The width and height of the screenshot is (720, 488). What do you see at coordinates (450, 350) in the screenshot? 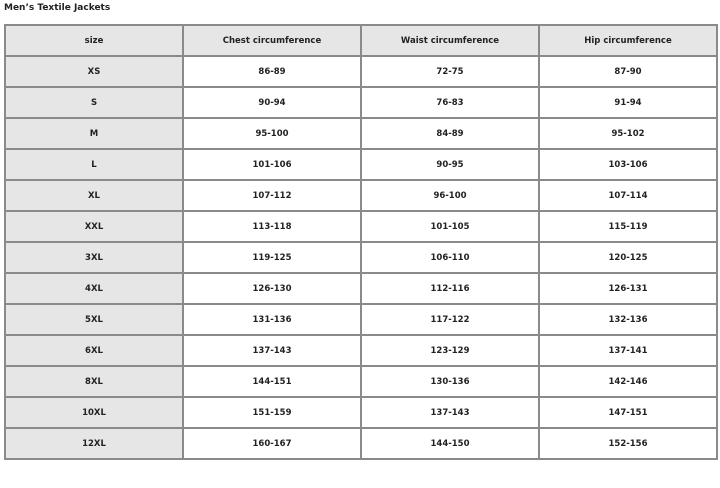
I see `measurement-cell: 123-129` at bounding box center [450, 350].